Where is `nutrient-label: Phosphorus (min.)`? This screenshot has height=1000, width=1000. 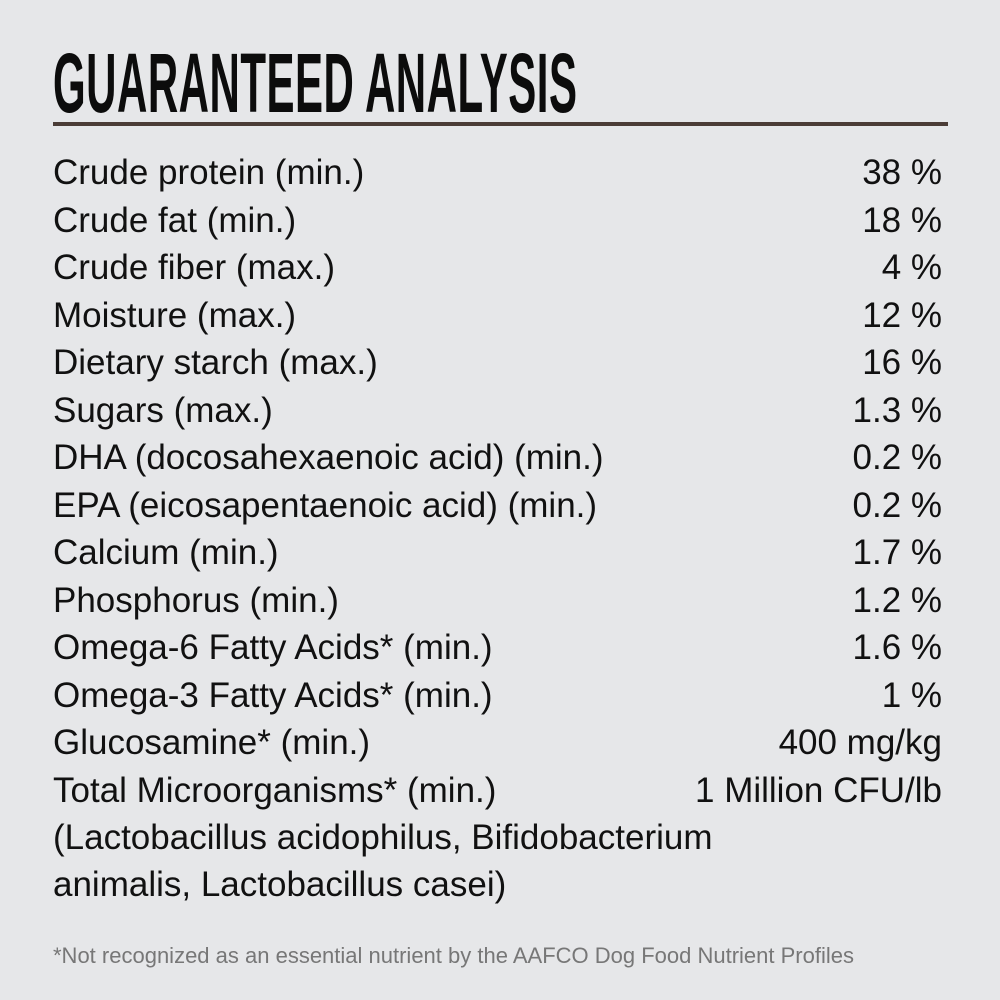
nutrient-label: Phosphorus (min.) is located at coordinates (196, 600).